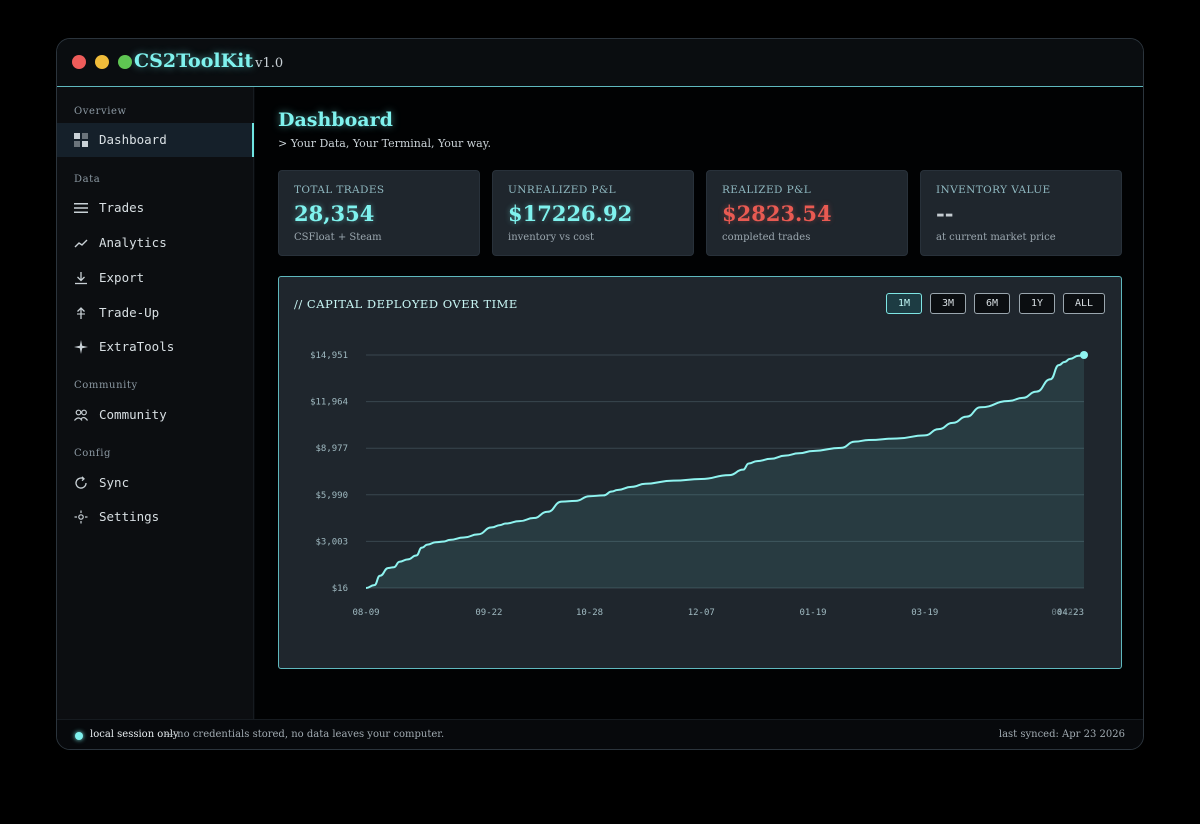 This screenshot has height=824, width=1200. What do you see at coordinates (79, 62) in the screenshot?
I see `close-window-button` at bounding box center [79, 62].